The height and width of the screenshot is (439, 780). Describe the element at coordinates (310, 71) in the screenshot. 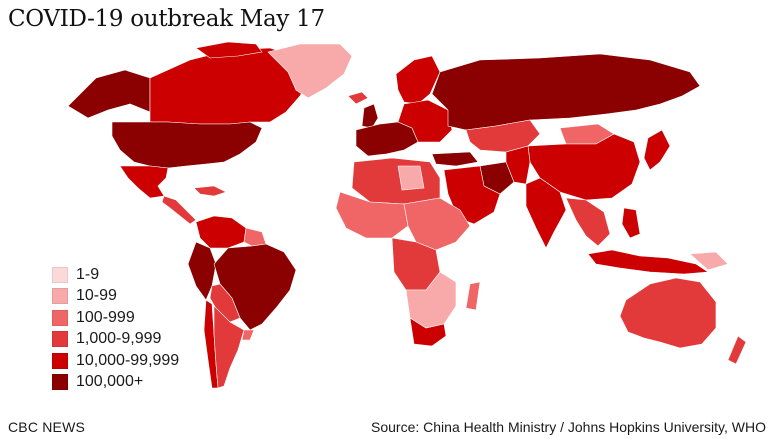

I see `region-greenland` at that location.